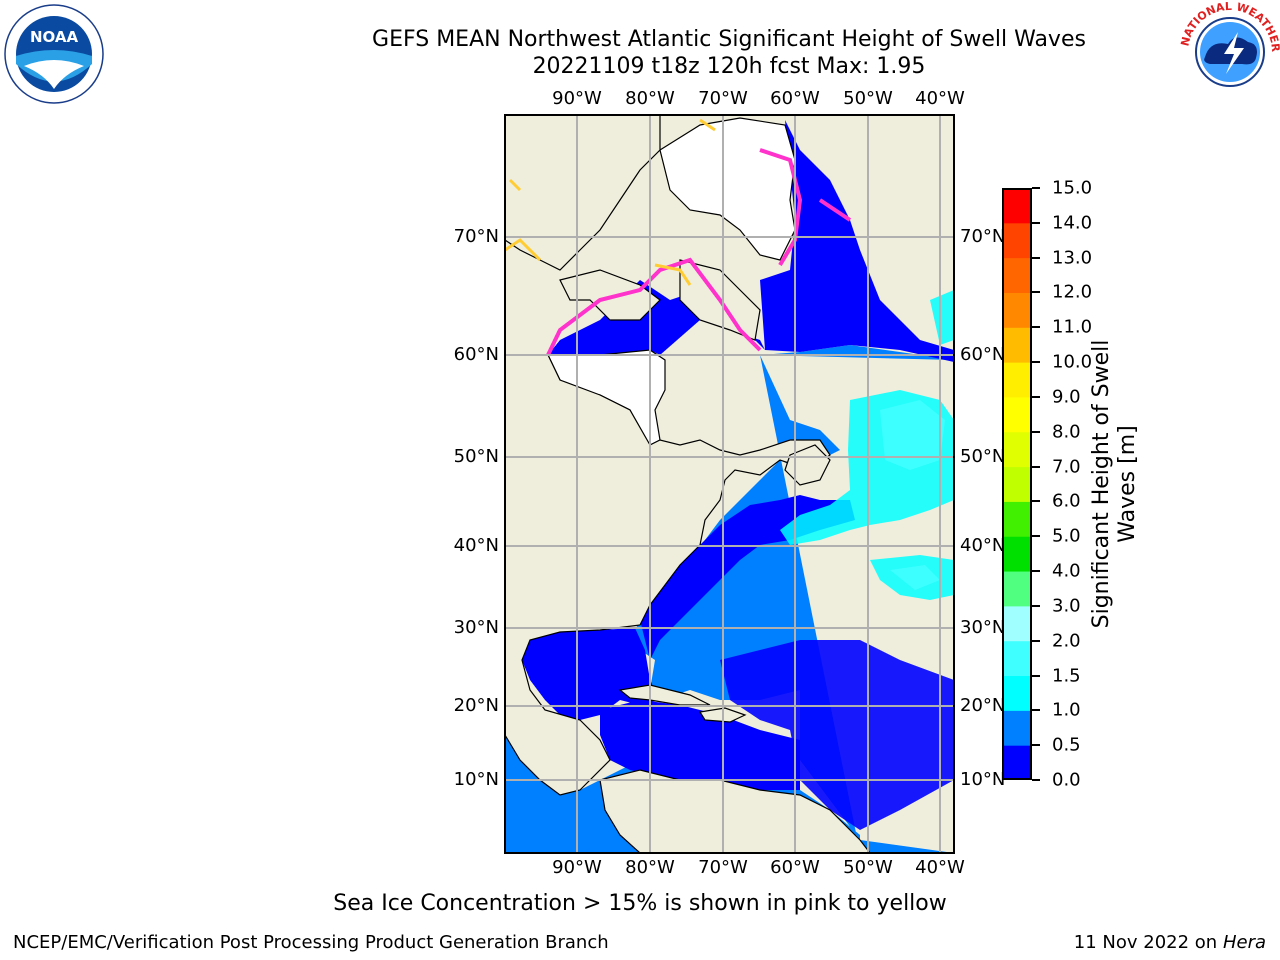  I want to click on lon-label-bottom: 70°W, so click(723, 867).